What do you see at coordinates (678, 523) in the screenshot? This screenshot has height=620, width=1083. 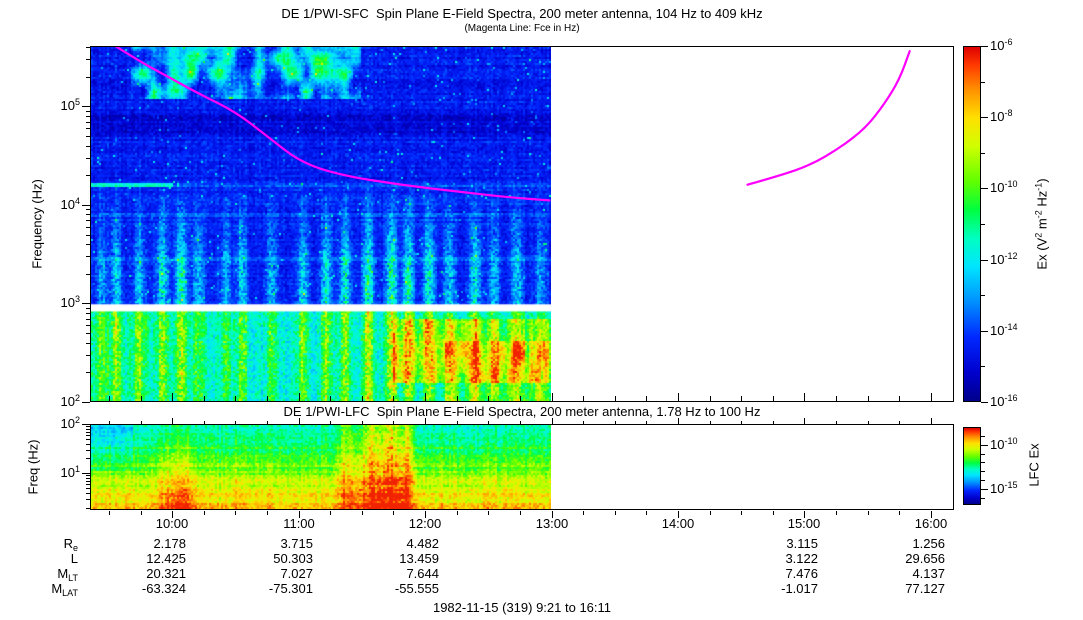 I see `time-tick-label: 14:00` at bounding box center [678, 523].